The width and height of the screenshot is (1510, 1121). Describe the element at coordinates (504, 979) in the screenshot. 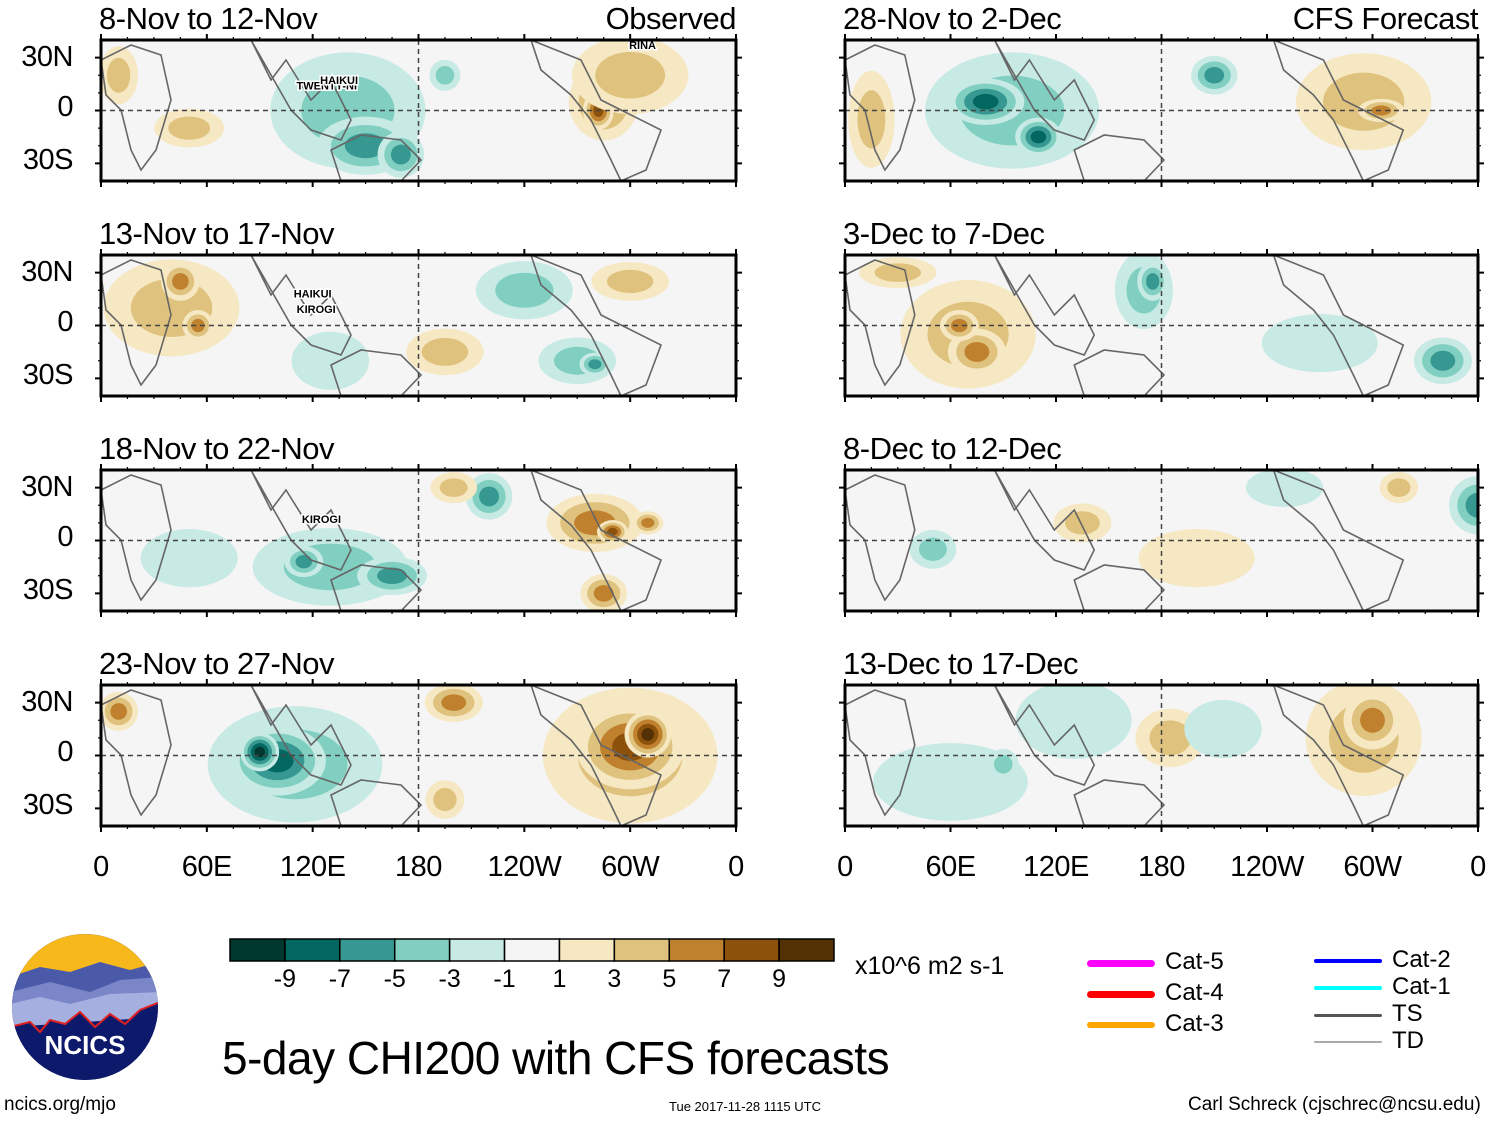

I see `colorbar-label: -1` at that location.